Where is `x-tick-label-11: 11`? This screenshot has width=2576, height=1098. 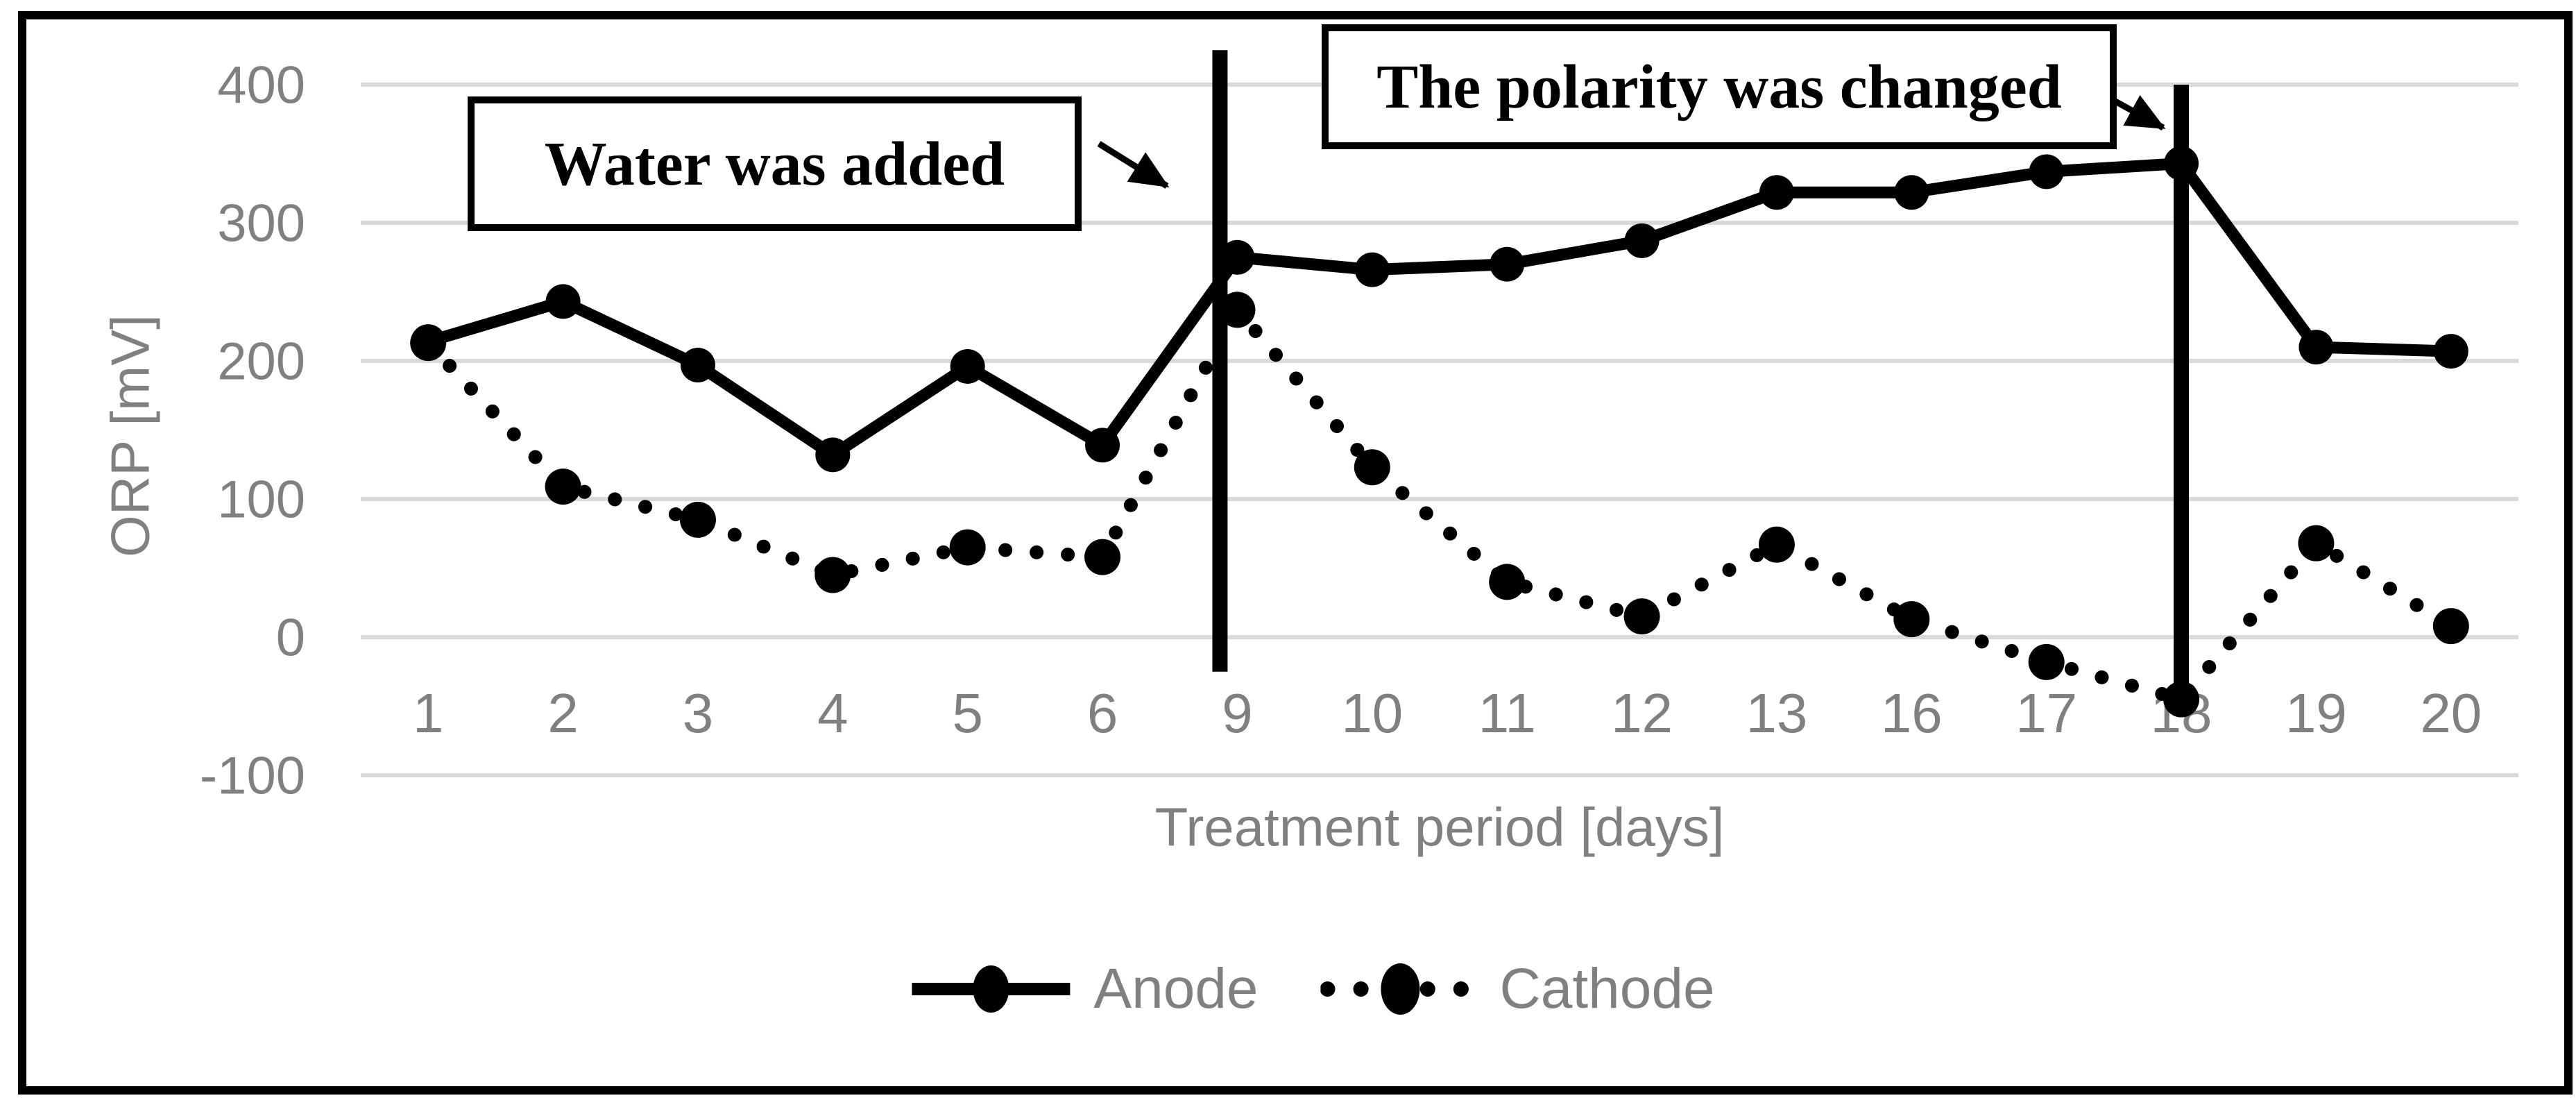
x-tick-label-11: 11 is located at coordinates (1507, 713).